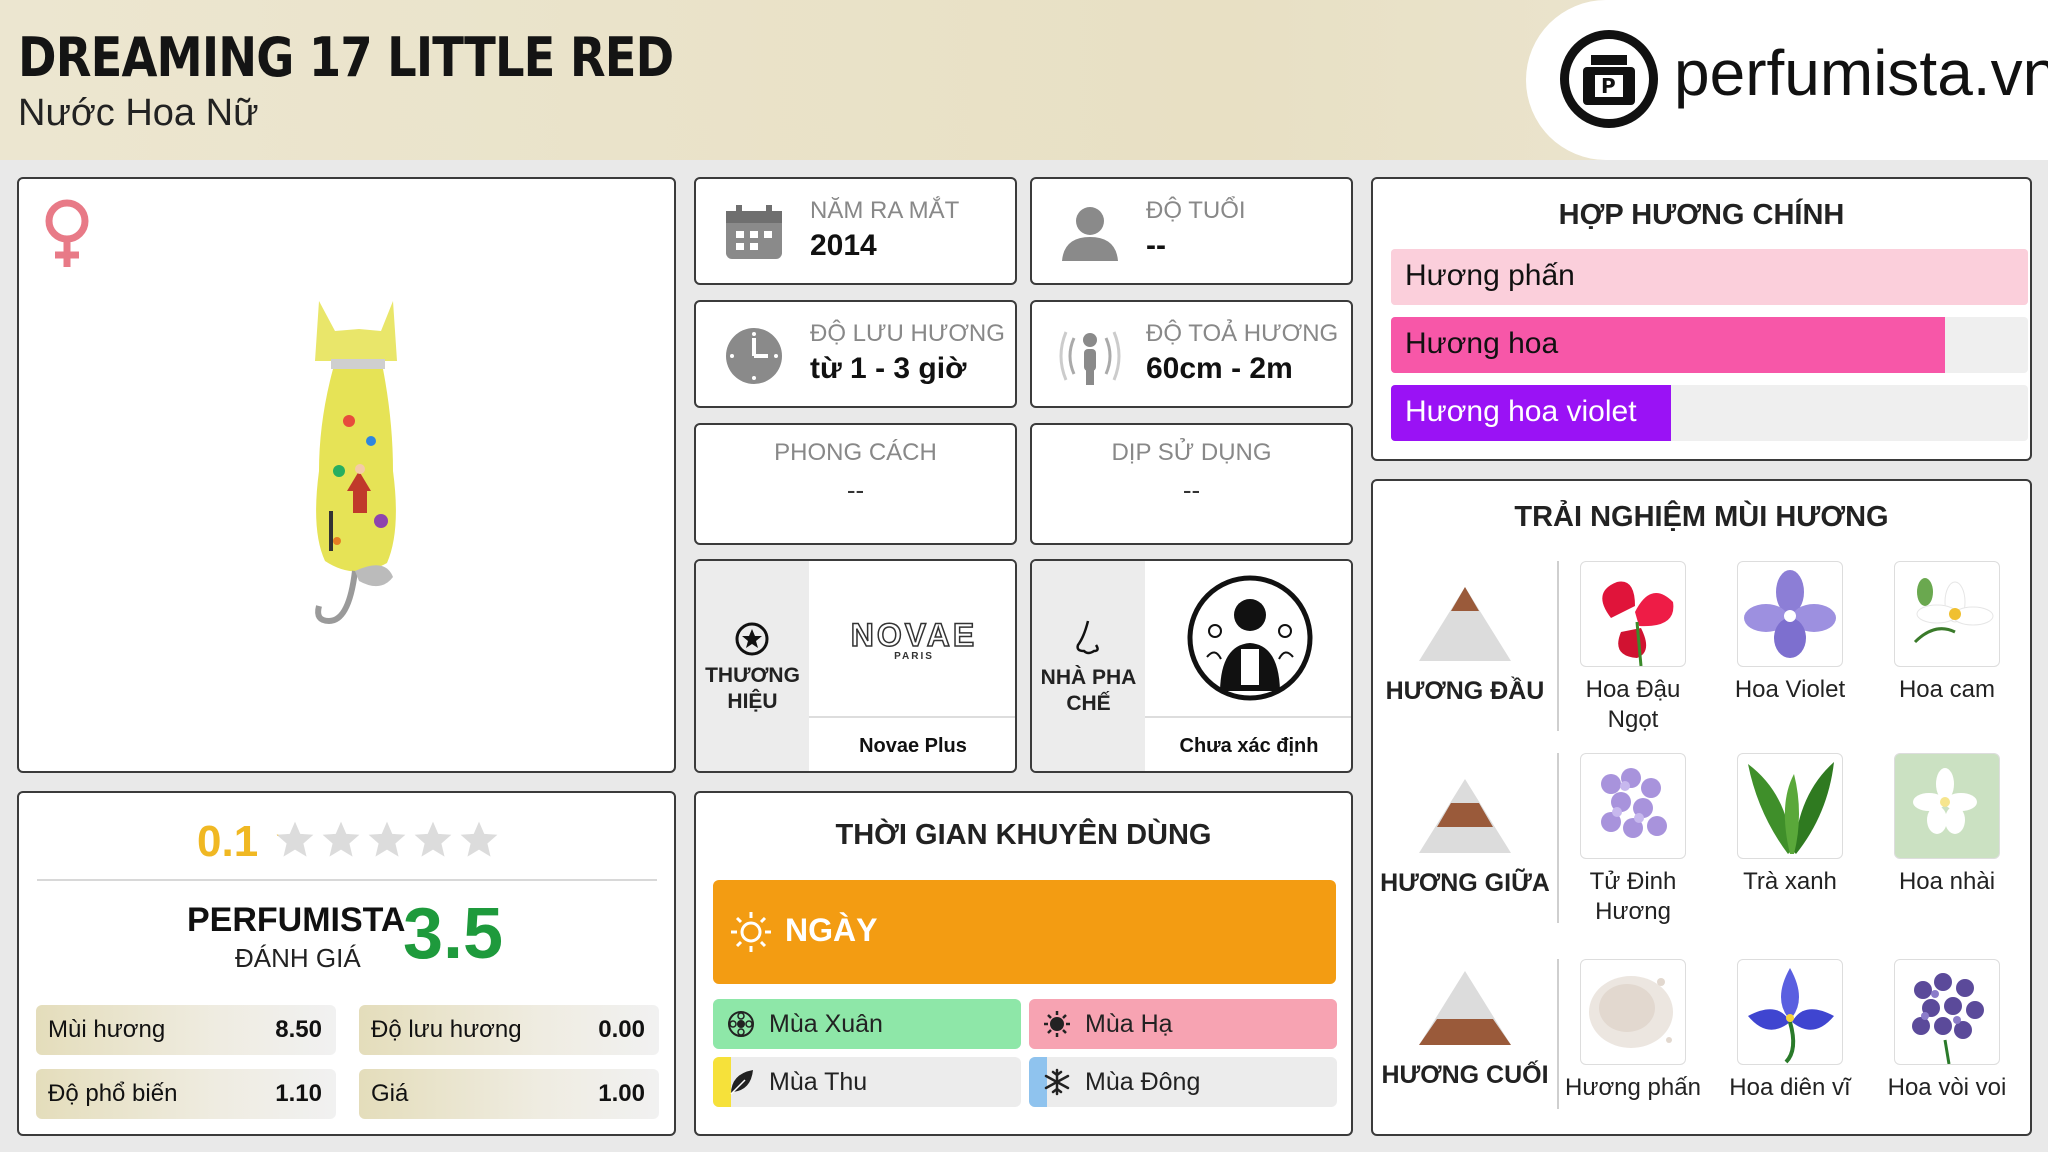  Describe the element at coordinates (1242, 333) in the screenshot. I see `sillage-caption: ĐỘ TOẢ HƯƠNG` at that location.